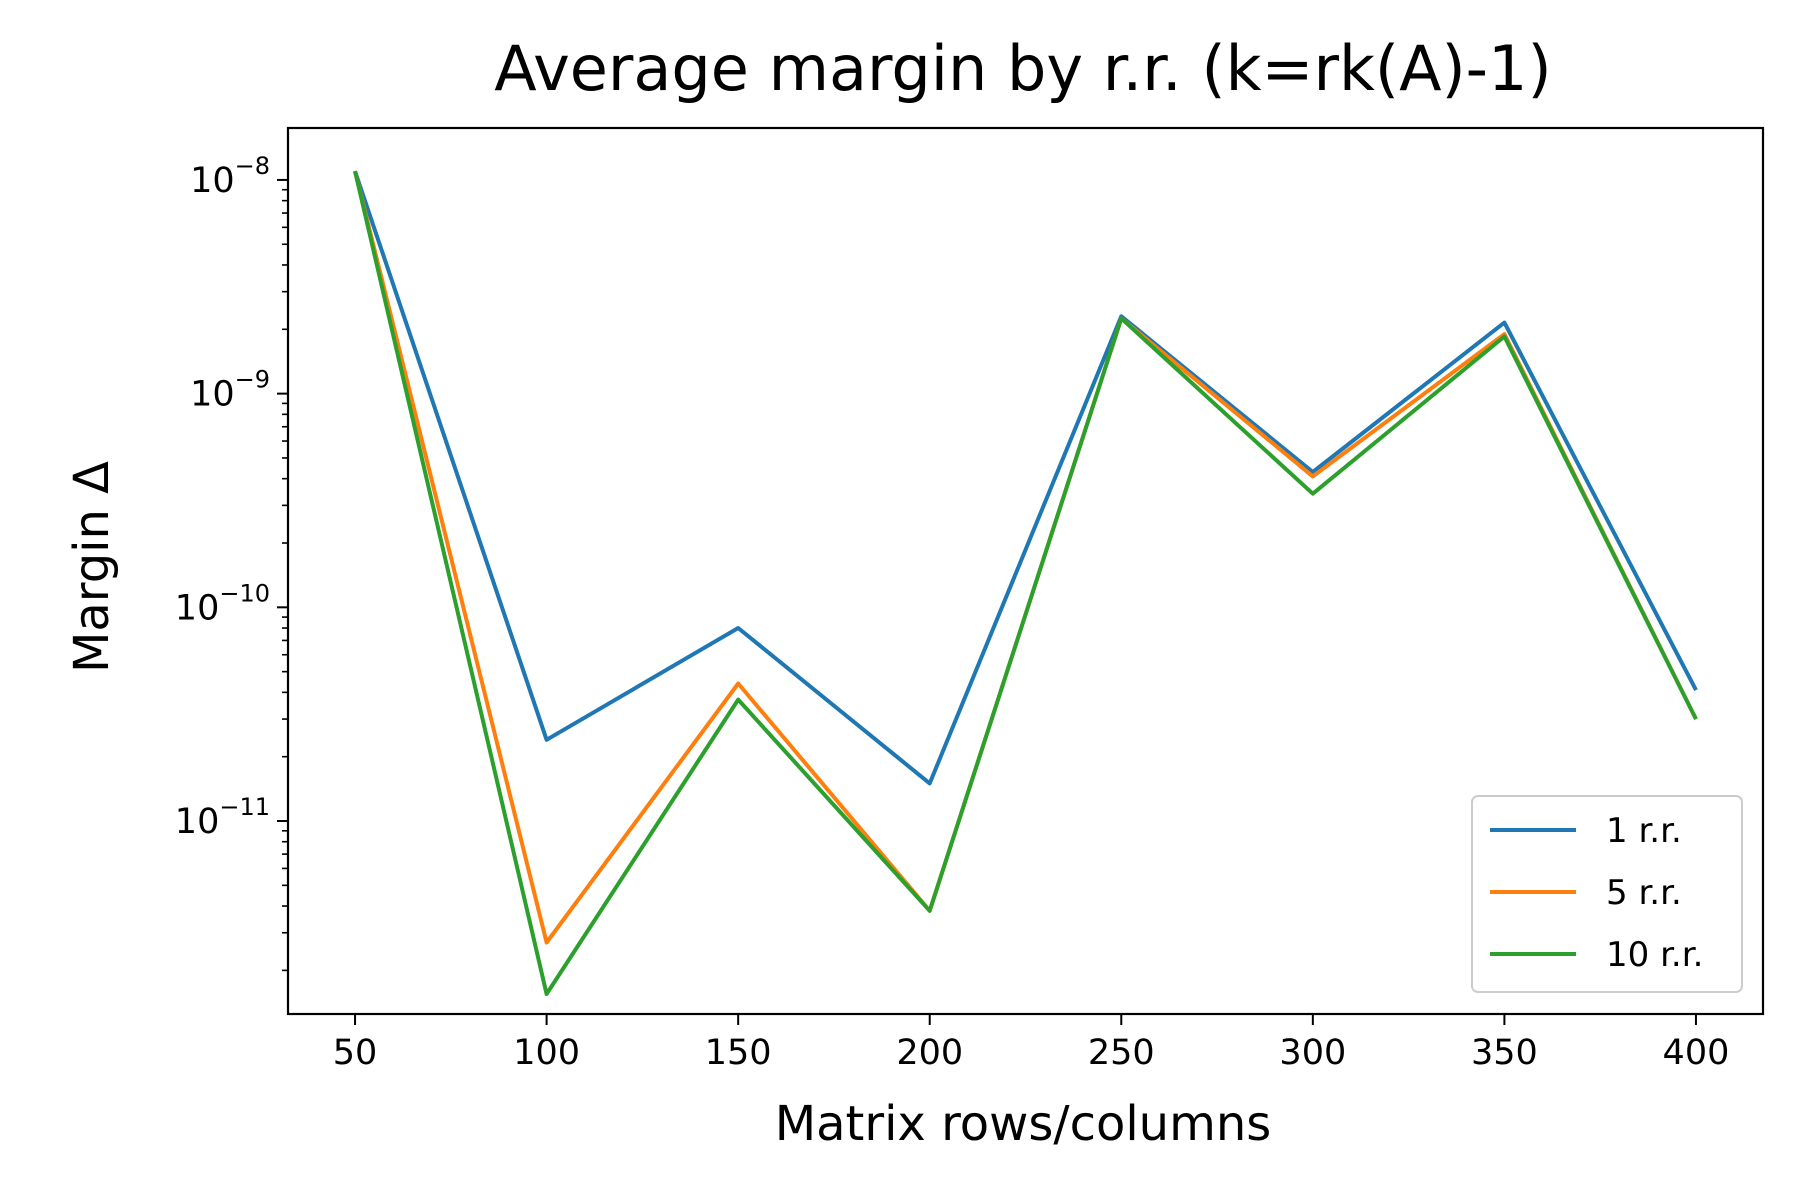 This screenshot has width=1800, height=1200. I want to click on legend-label: 1 r.r., so click(1644, 831).